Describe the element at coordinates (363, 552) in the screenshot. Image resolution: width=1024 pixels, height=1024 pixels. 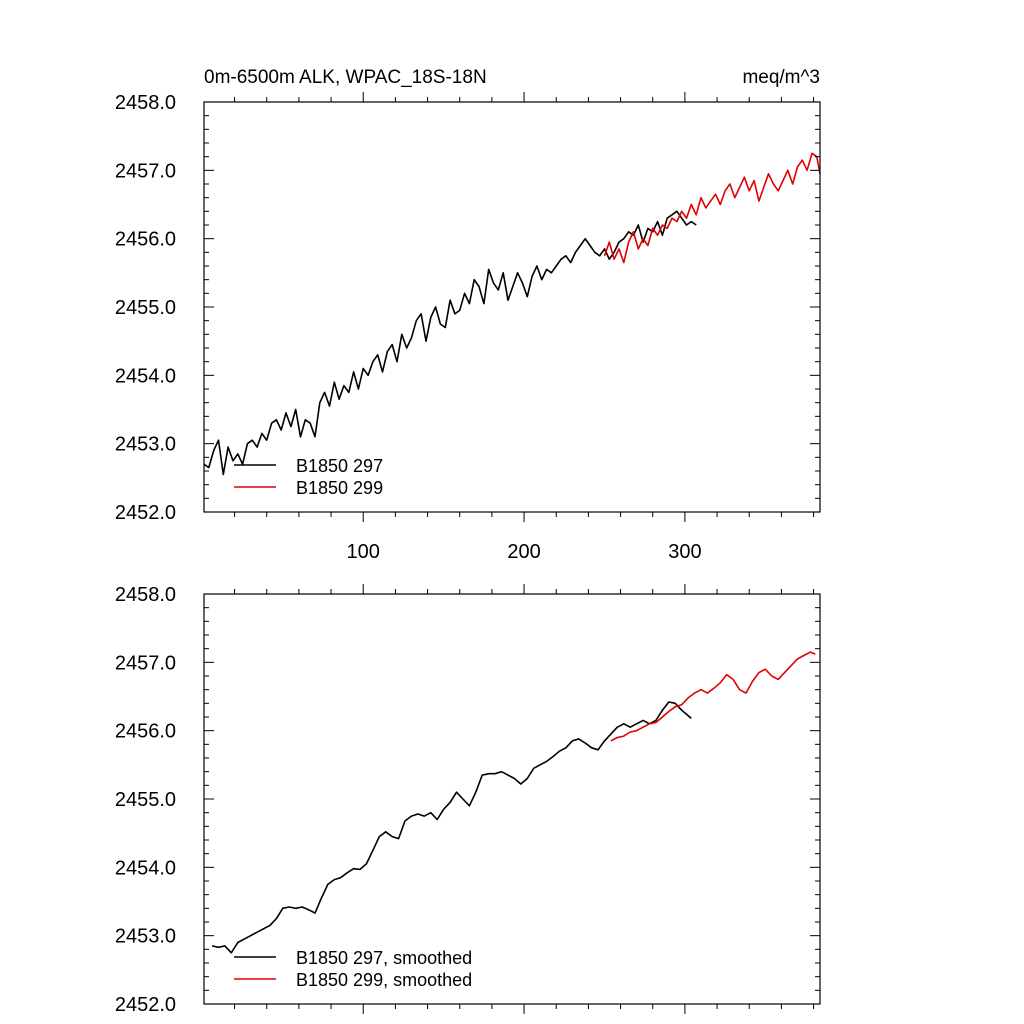
I see `x-tick-label: 100` at that location.